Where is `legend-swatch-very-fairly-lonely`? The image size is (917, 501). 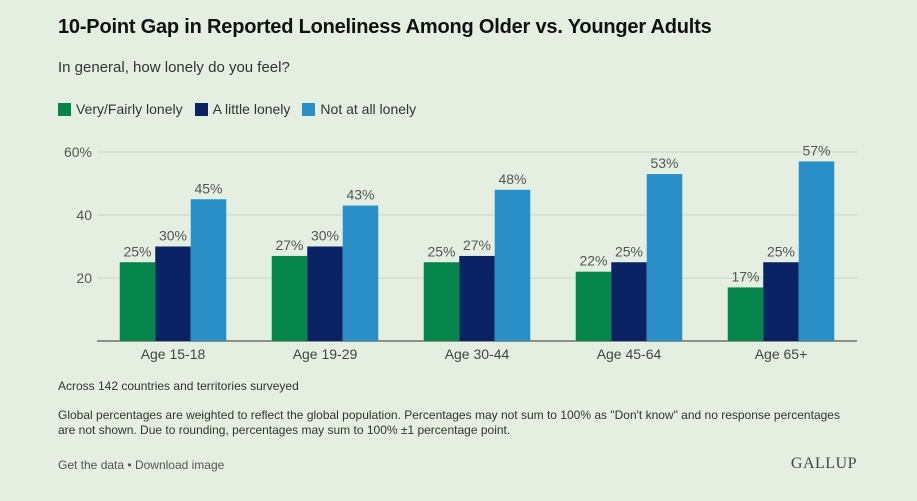 legend-swatch-very-fairly-lonely is located at coordinates (64, 109).